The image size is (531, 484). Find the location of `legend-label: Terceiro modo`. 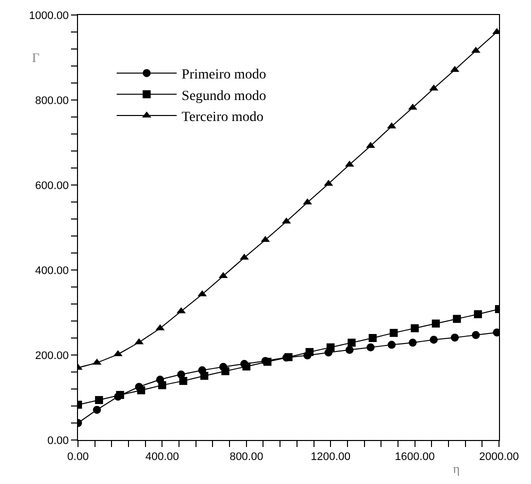

legend-label: Terceiro modo is located at coordinates (223, 117).